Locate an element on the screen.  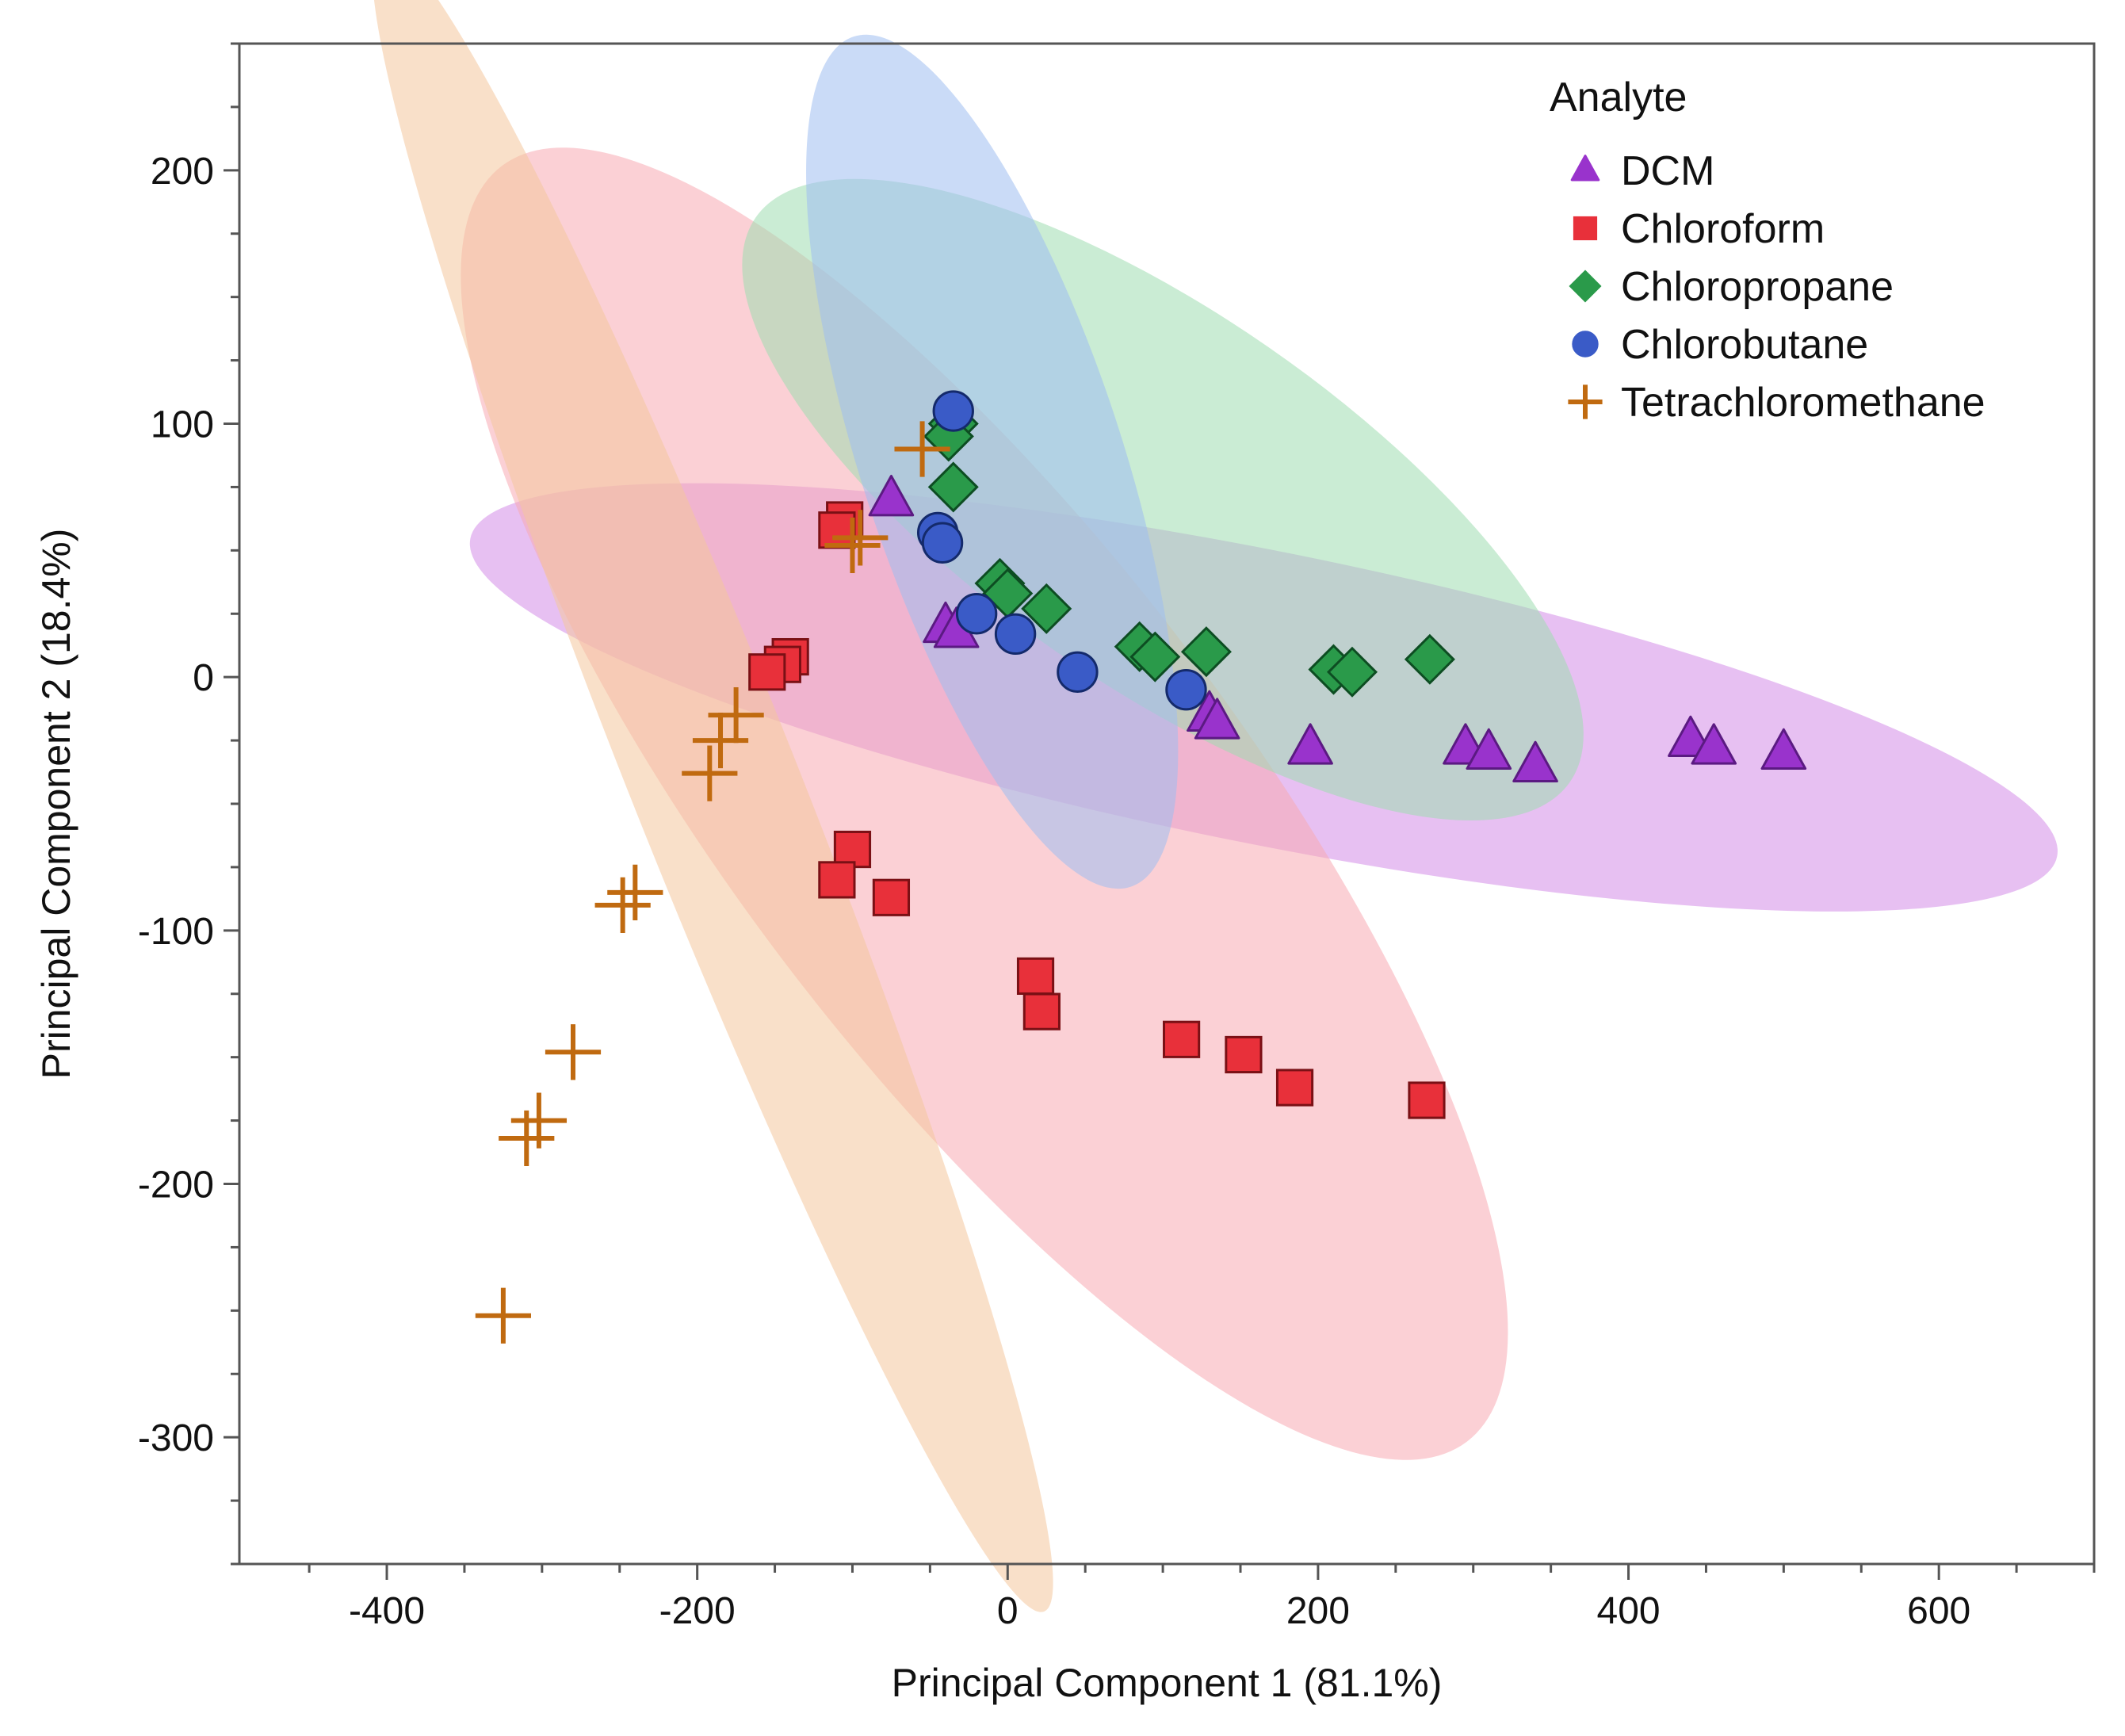
legend-marker-chlorobutane is located at coordinates (1585, 344).